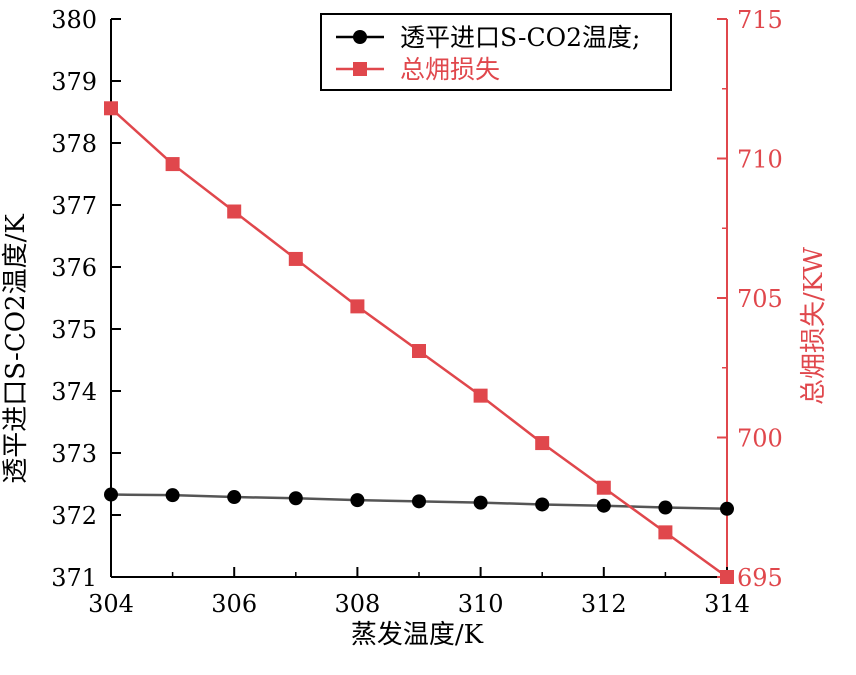 The image size is (856, 675). I want to click on legend-box, so click(496, 52).